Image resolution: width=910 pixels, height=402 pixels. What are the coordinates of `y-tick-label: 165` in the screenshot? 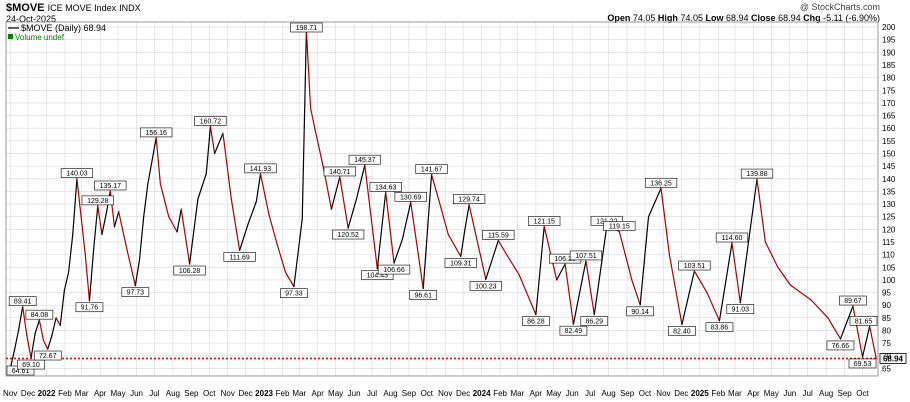 It's located at (889, 116).